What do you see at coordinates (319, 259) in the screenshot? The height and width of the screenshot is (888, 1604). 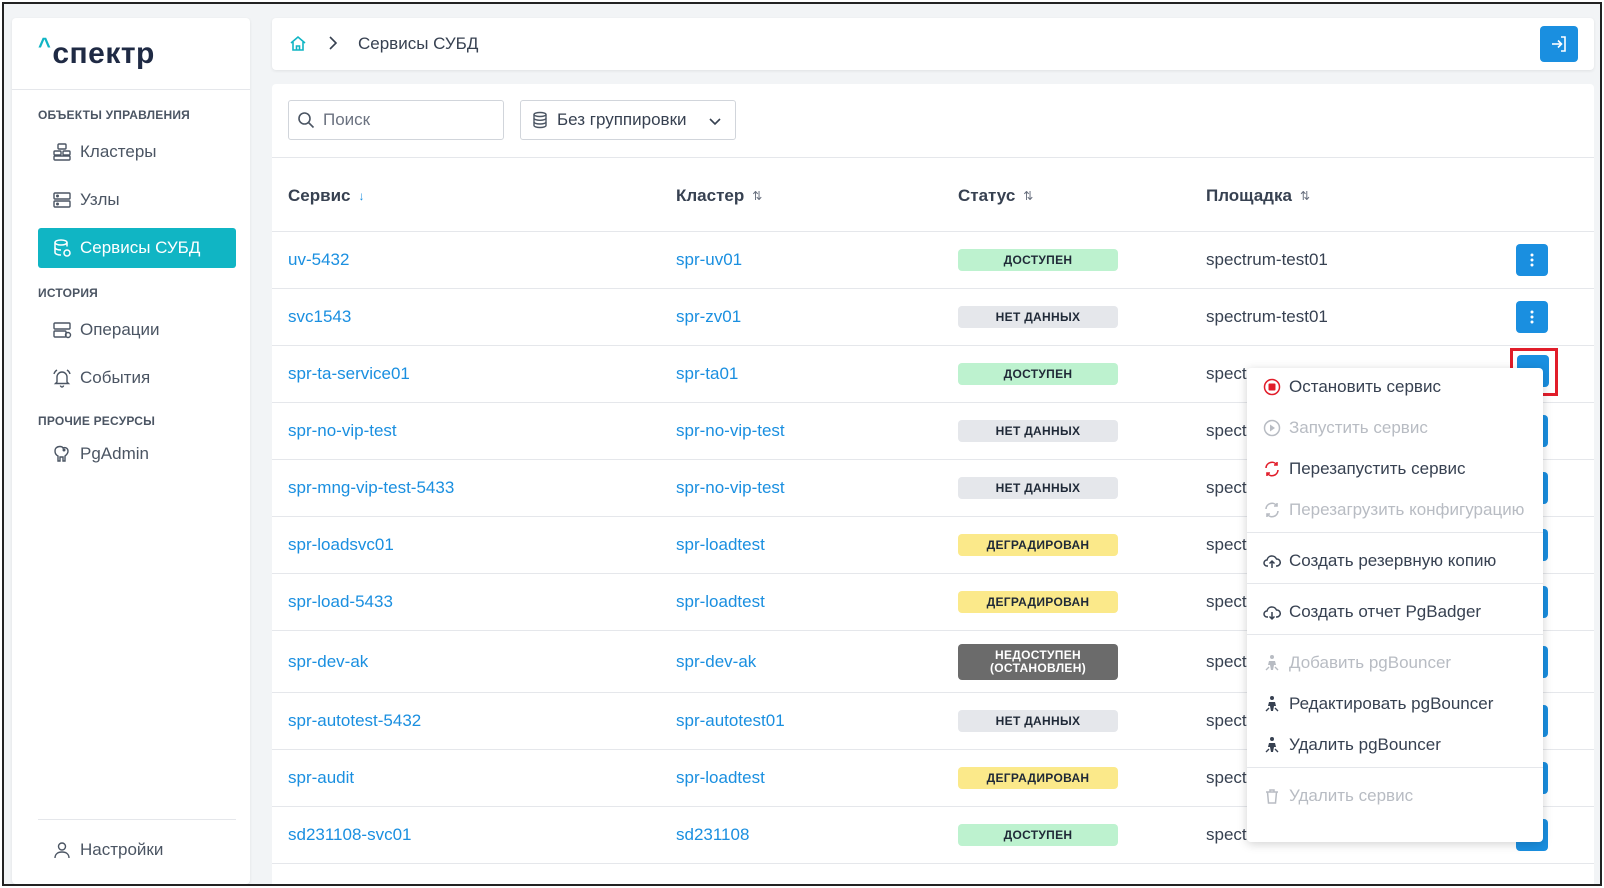 I see `service-link: uv-5432` at bounding box center [319, 259].